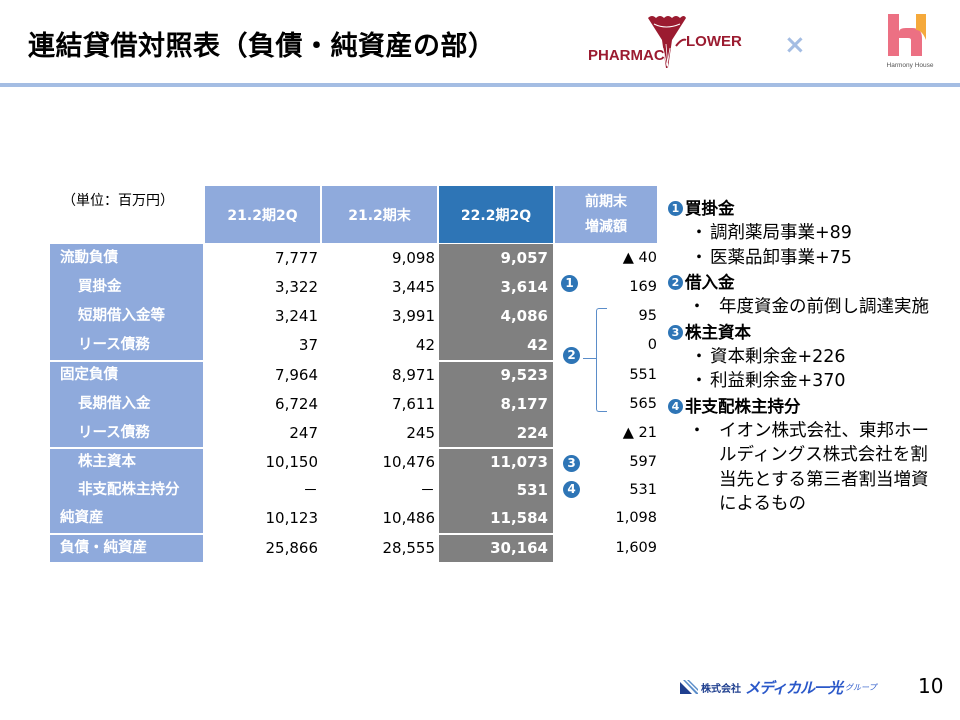  Describe the element at coordinates (100, 287) in the screenshot. I see `row-label: 買掛金` at that location.